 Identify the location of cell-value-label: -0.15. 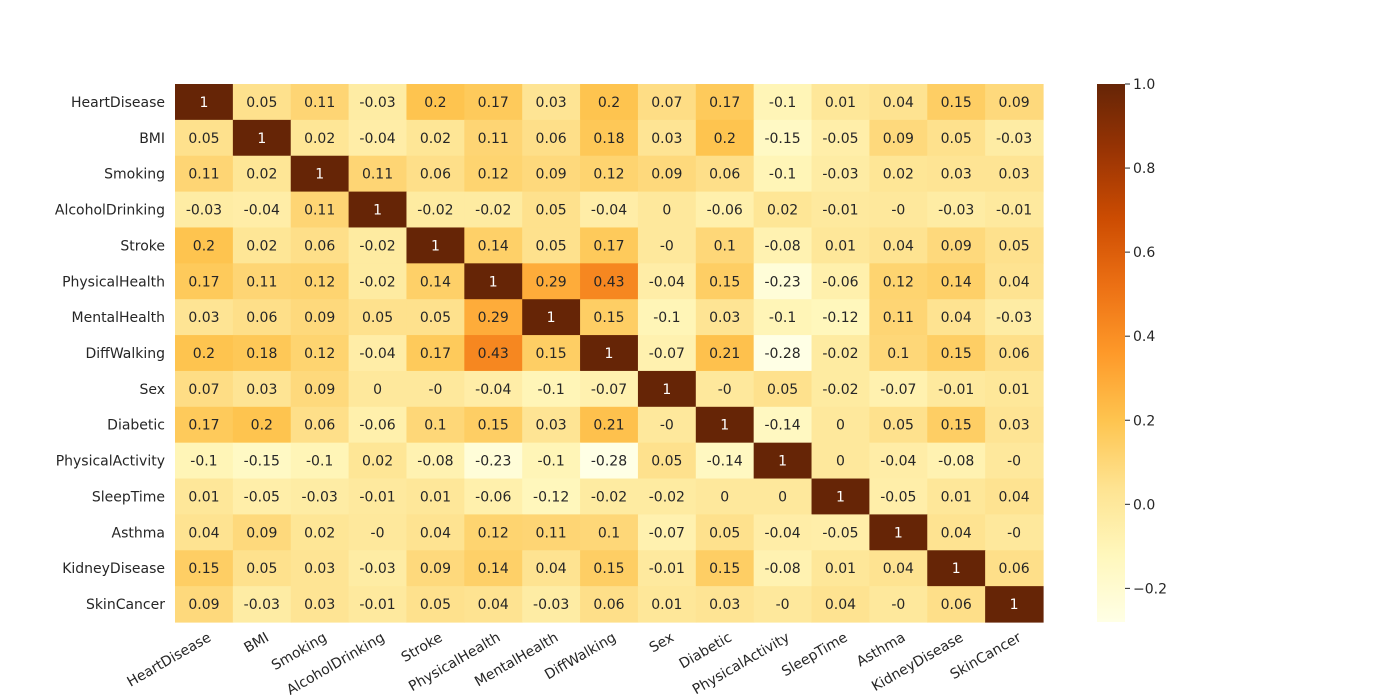
(262, 462).